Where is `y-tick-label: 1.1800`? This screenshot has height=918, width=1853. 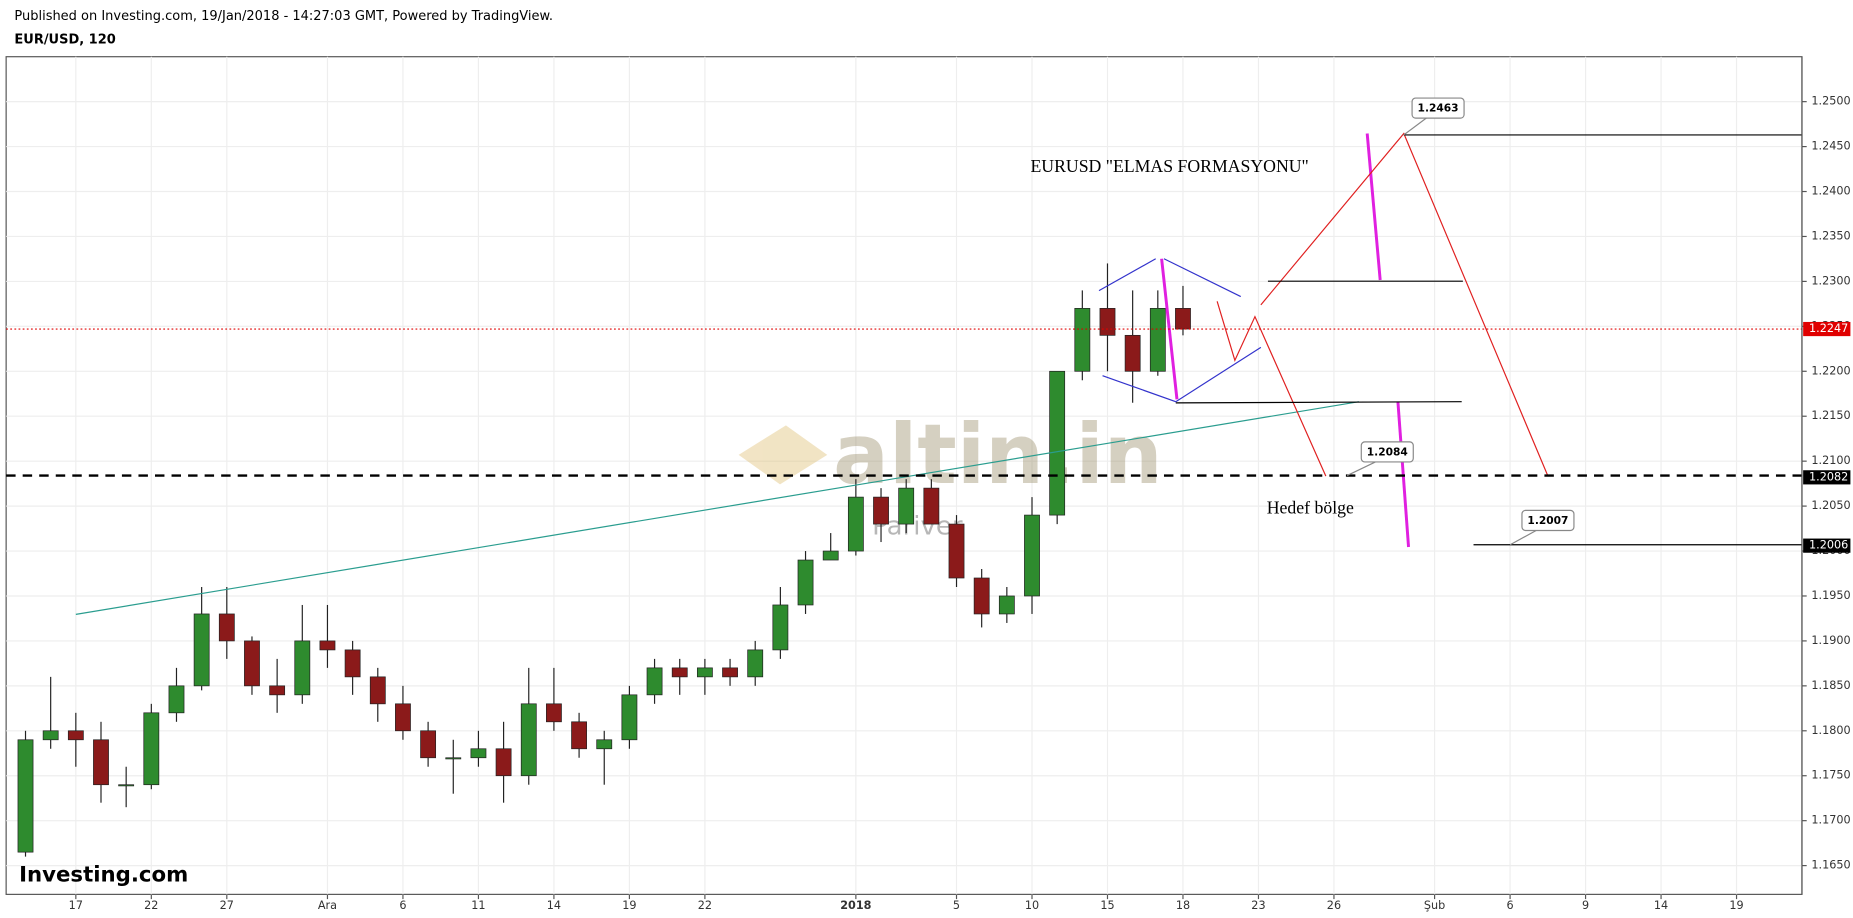
y-tick-label: 1.1800 is located at coordinates (1830, 730).